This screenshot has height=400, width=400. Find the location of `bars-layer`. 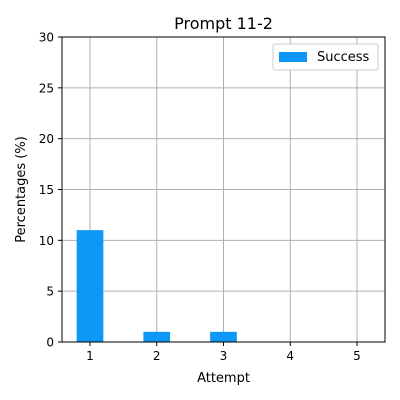

bars-layer is located at coordinates (156, 286).